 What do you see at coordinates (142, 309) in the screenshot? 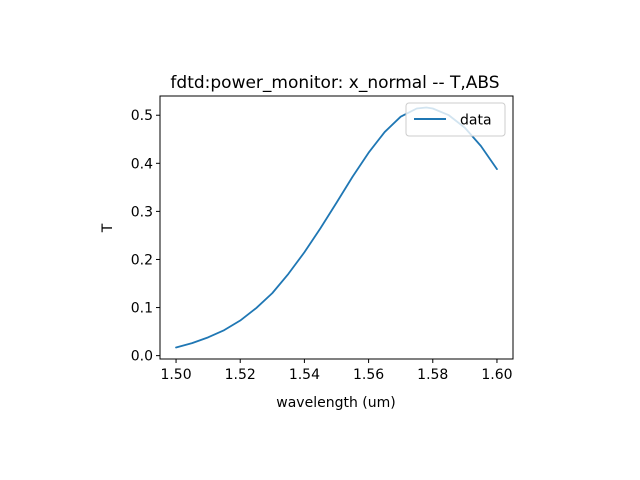
I see `y-tick-label: 0.1` at bounding box center [142, 309].